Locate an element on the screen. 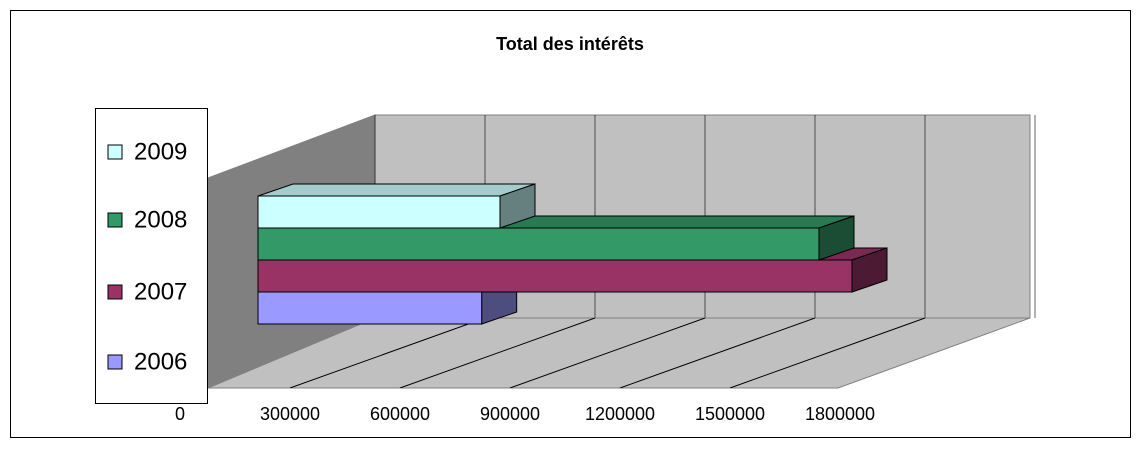 This screenshot has width=1141, height=454. x-tick-label: 900000 is located at coordinates (510, 414).